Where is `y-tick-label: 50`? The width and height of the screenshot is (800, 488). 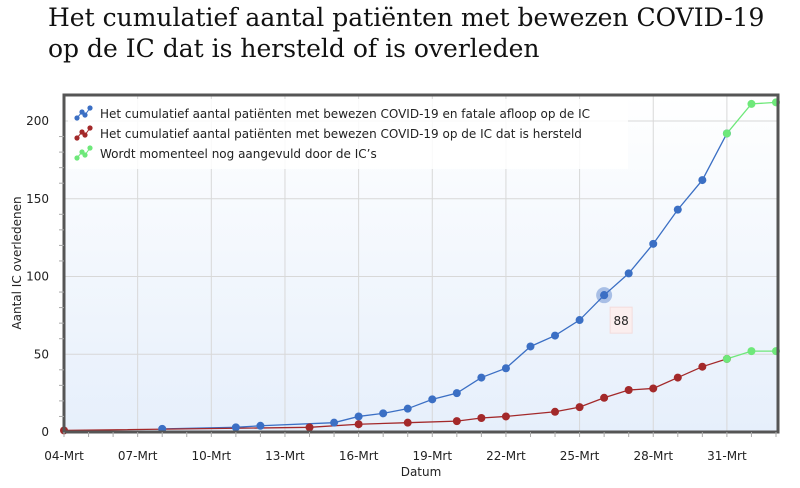 y-tick-label: 50 is located at coordinates (41, 354).